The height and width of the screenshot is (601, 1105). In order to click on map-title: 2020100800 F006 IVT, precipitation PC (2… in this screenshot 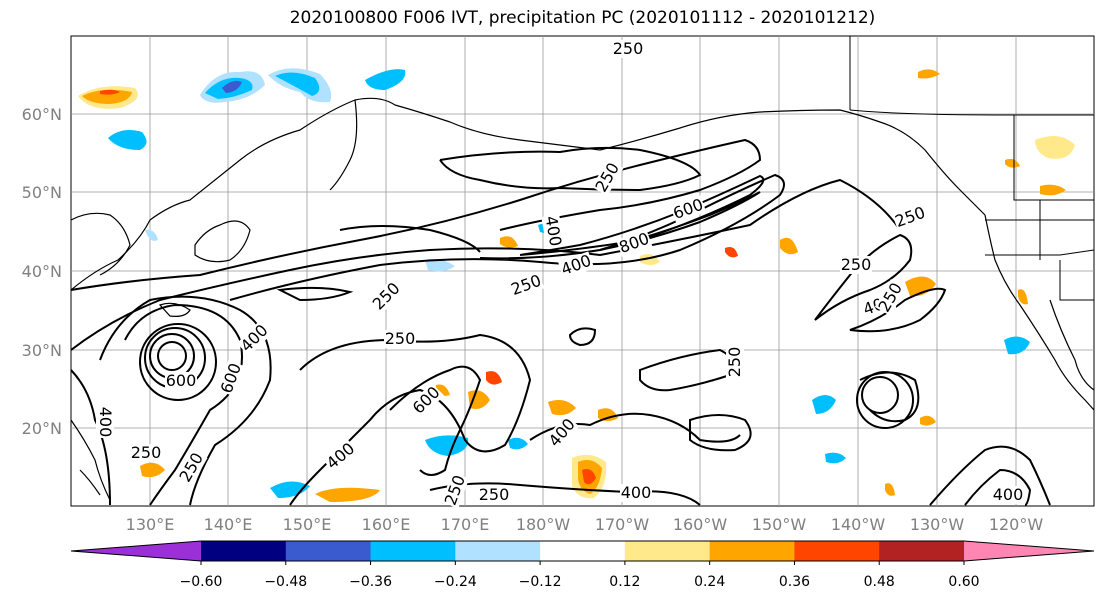, I will do `click(582, 18)`.